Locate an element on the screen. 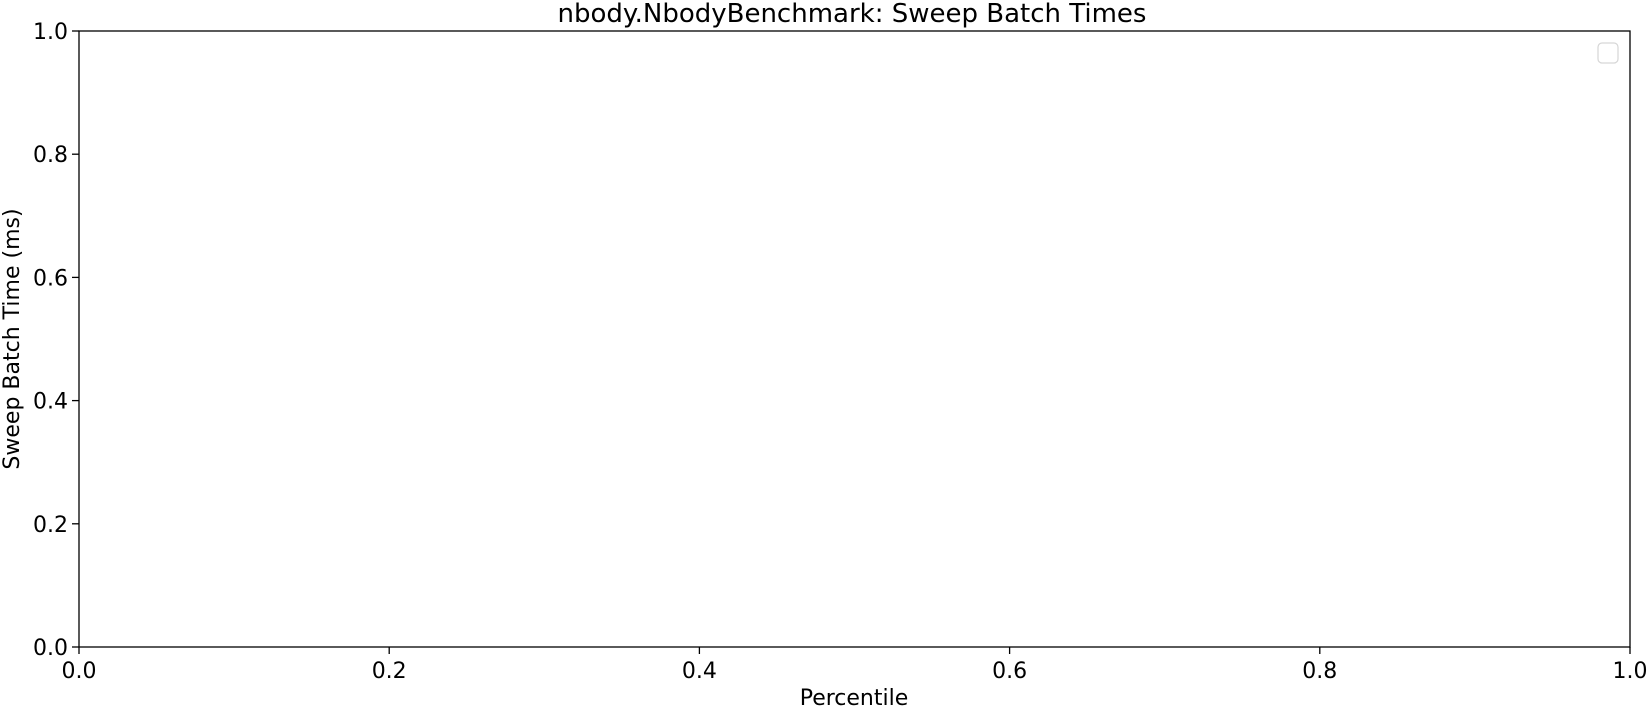 Image resolution: width=1649 pixels, height=710 pixels. chart-title: nbody.NbodyBenchmark: Sweep Batch Times is located at coordinates (852, 14).